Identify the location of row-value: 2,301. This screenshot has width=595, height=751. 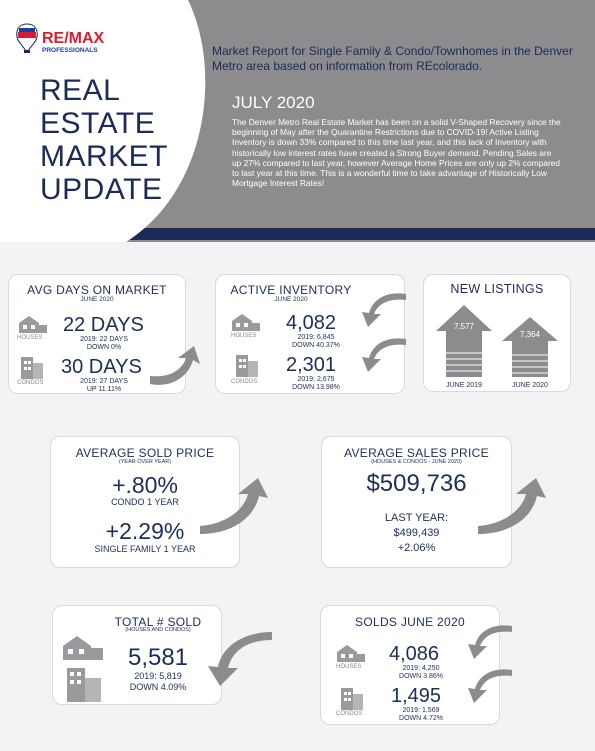
(311, 365).